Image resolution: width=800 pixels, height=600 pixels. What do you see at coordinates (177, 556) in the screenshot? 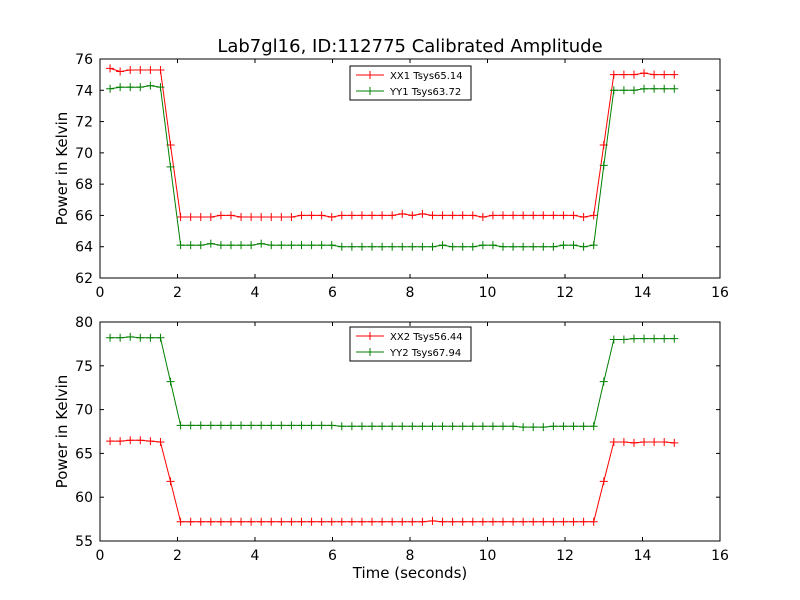
I see `x-tick-label: 2` at bounding box center [177, 556].